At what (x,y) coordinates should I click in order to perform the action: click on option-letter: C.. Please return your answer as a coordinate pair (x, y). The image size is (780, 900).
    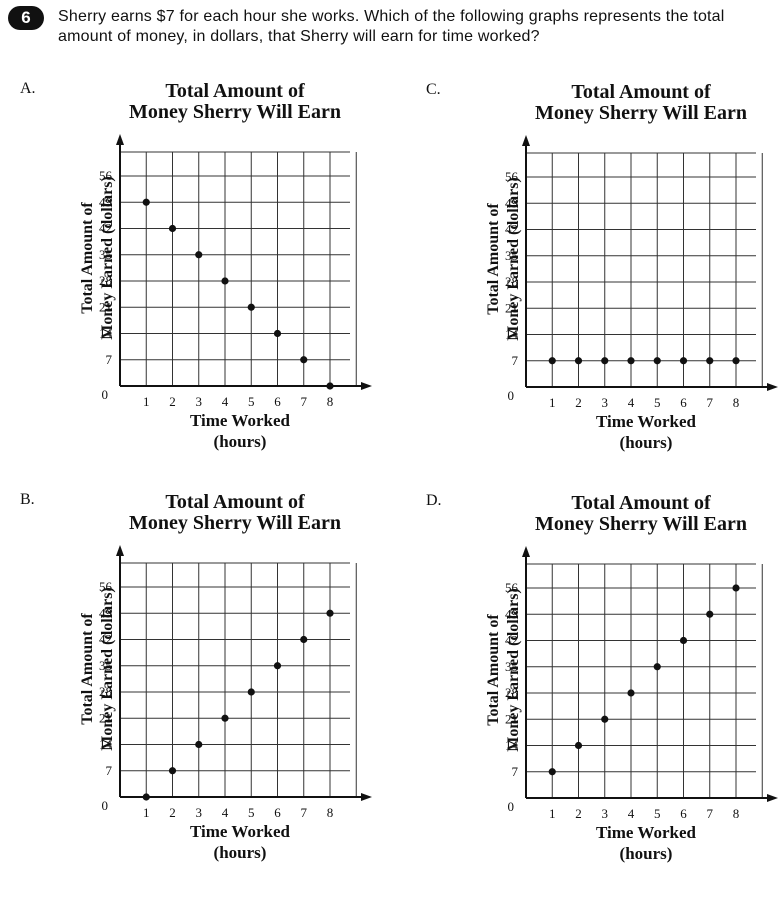
    Looking at the image, I should click on (433, 89).